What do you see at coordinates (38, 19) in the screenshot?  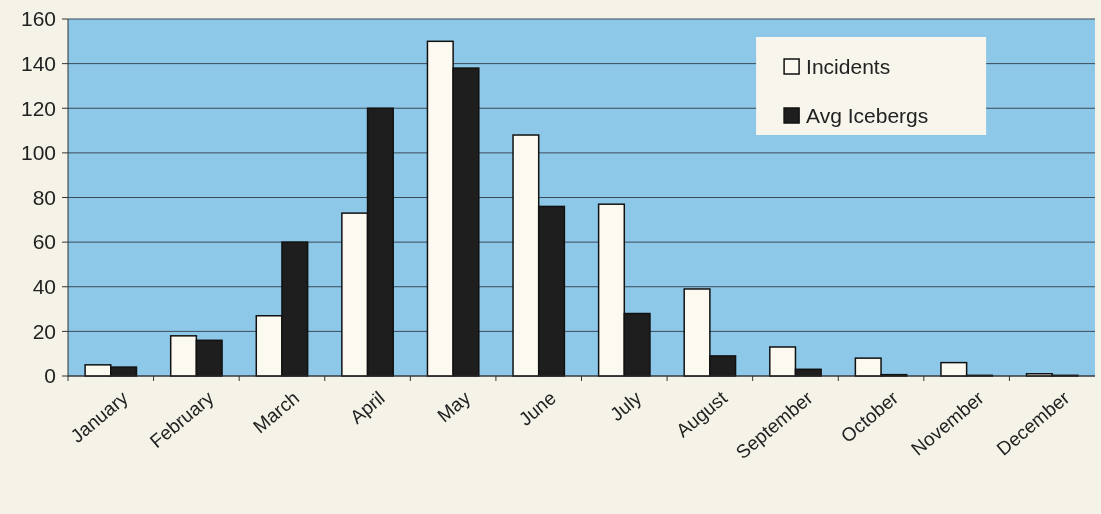 I see `y-tick-label: 160` at bounding box center [38, 19].